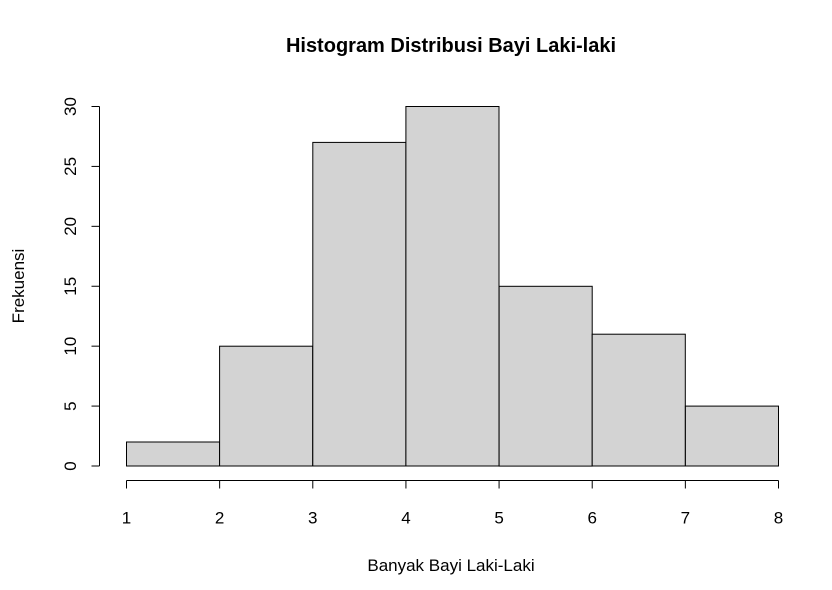  I want to click on x-tick-label: 6, so click(591, 518).